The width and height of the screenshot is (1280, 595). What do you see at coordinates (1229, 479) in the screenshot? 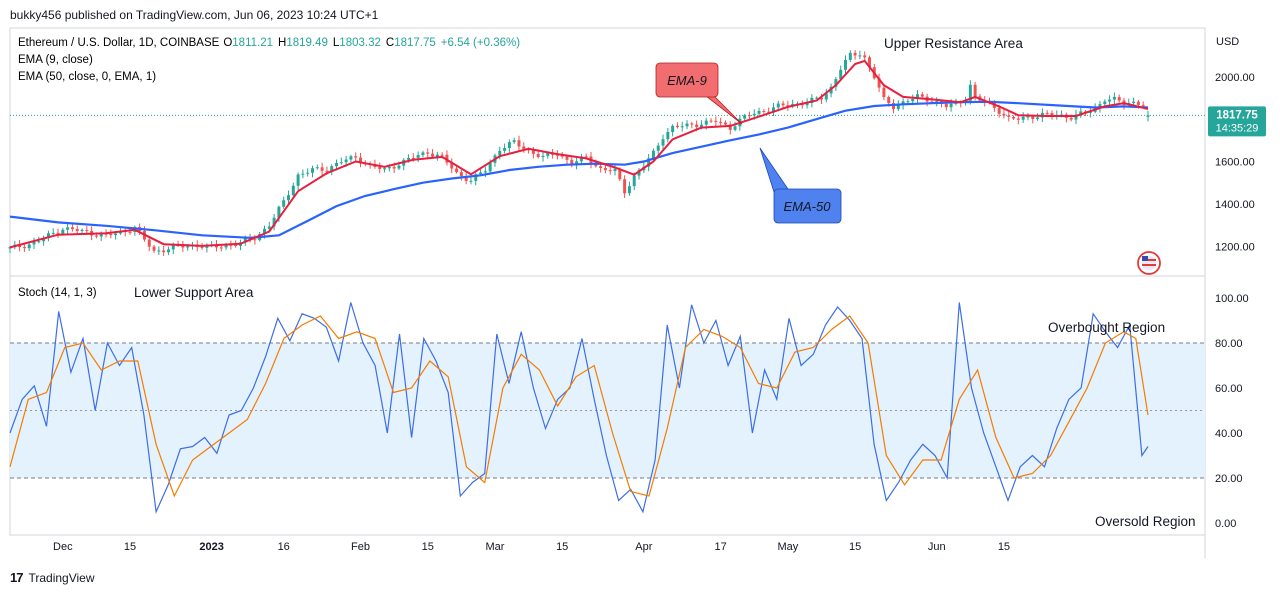
I see `stoch-tick-label: 20.00` at bounding box center [1229, 479].